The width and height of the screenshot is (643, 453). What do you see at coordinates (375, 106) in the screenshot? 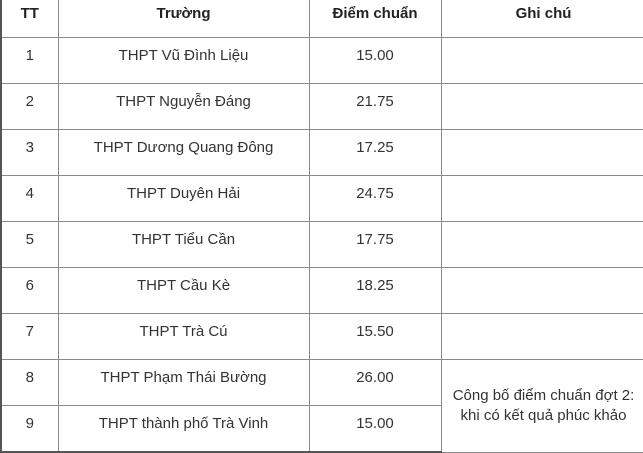
I see `cutoff-score: 21.75` at bounding box center [375, 106].